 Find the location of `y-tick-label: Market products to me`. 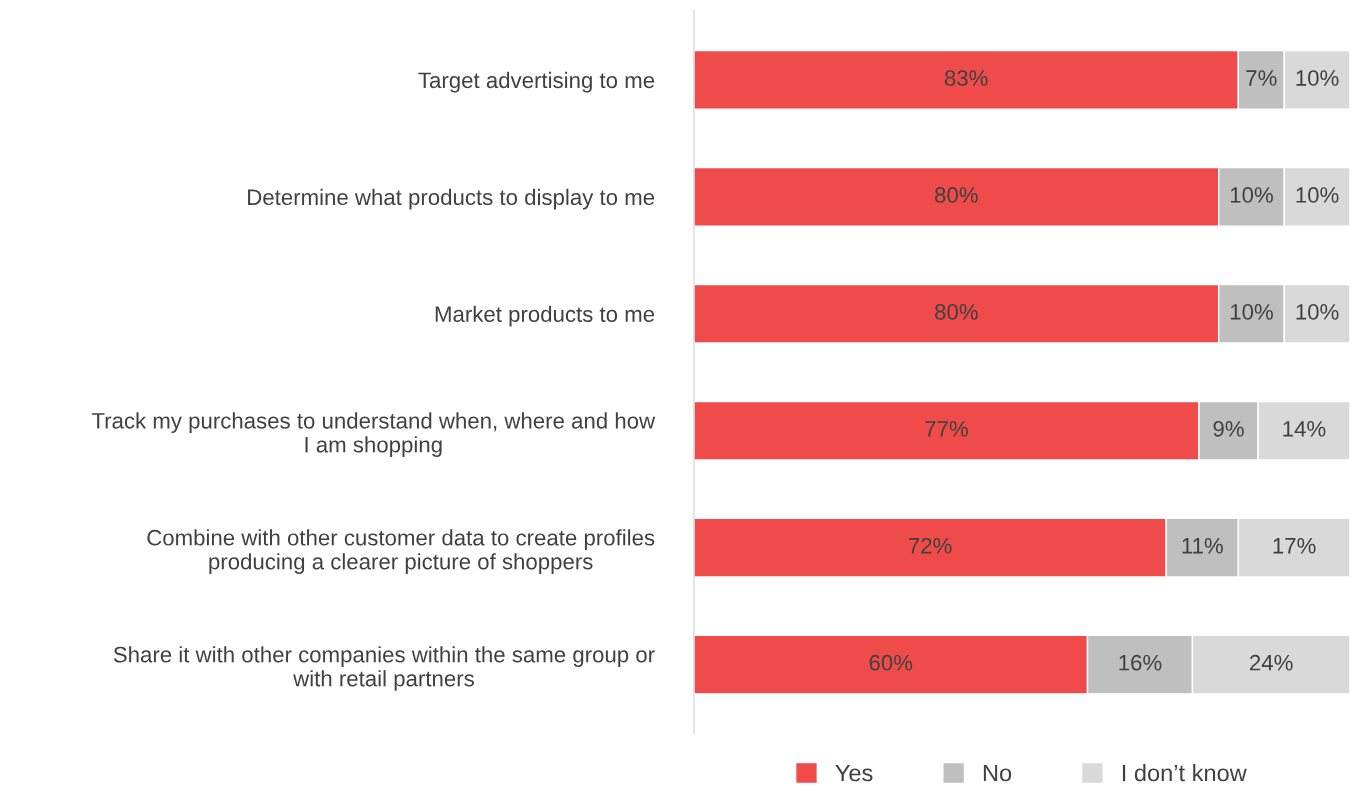

y-tick-label: Market products to me is located at coordinates (545, 316).